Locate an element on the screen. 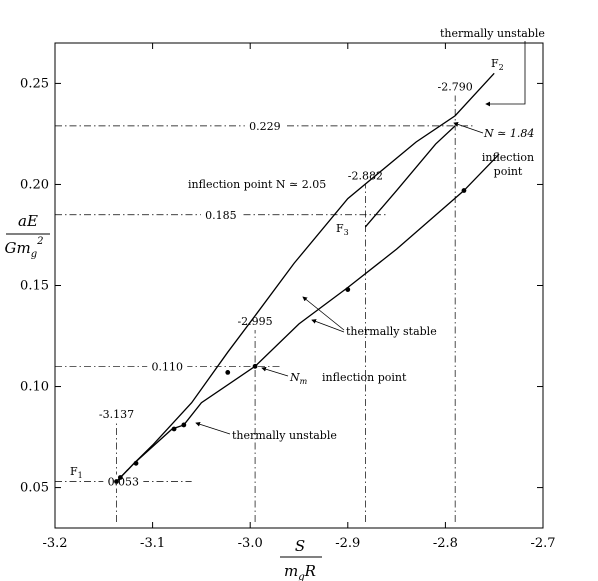 Image resolution: width=598 pixels, height=581 pixels. y-axis-title: aE Gmg 2 is located at coordinates (27, 236).